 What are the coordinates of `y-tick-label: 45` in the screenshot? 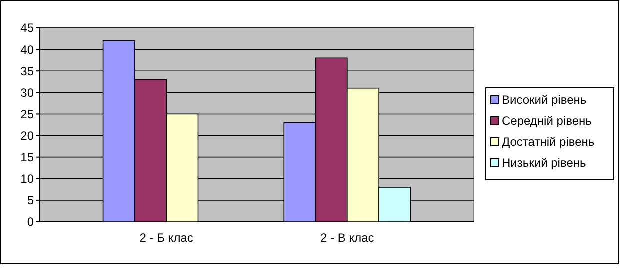 It's located at (27, 28).